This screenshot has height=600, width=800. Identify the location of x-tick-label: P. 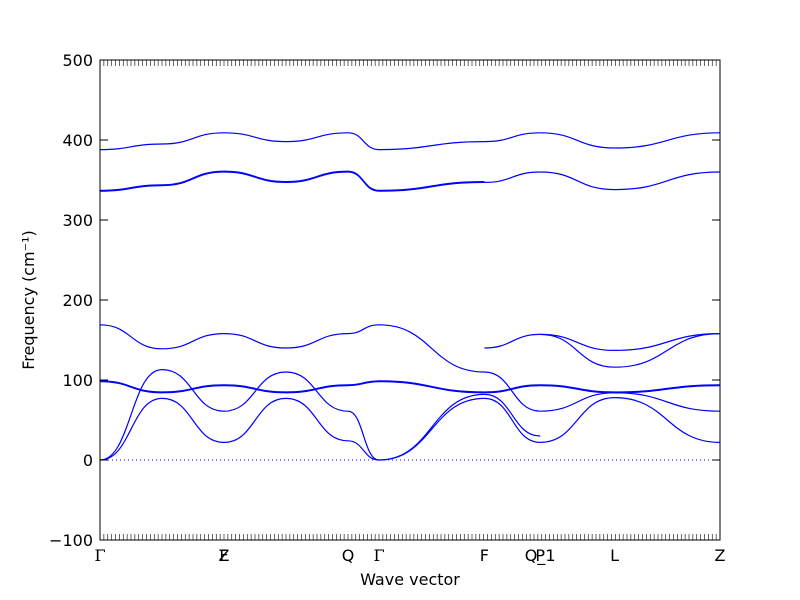
(540, 555).